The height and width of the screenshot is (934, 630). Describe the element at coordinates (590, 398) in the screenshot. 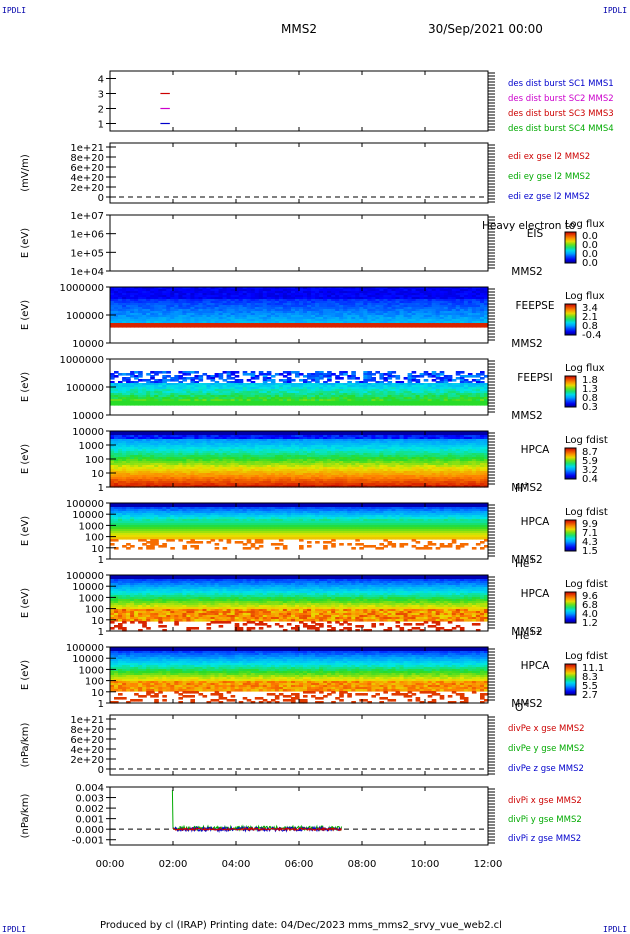

I see `colorbar-tick-label: 0.8` at that location.